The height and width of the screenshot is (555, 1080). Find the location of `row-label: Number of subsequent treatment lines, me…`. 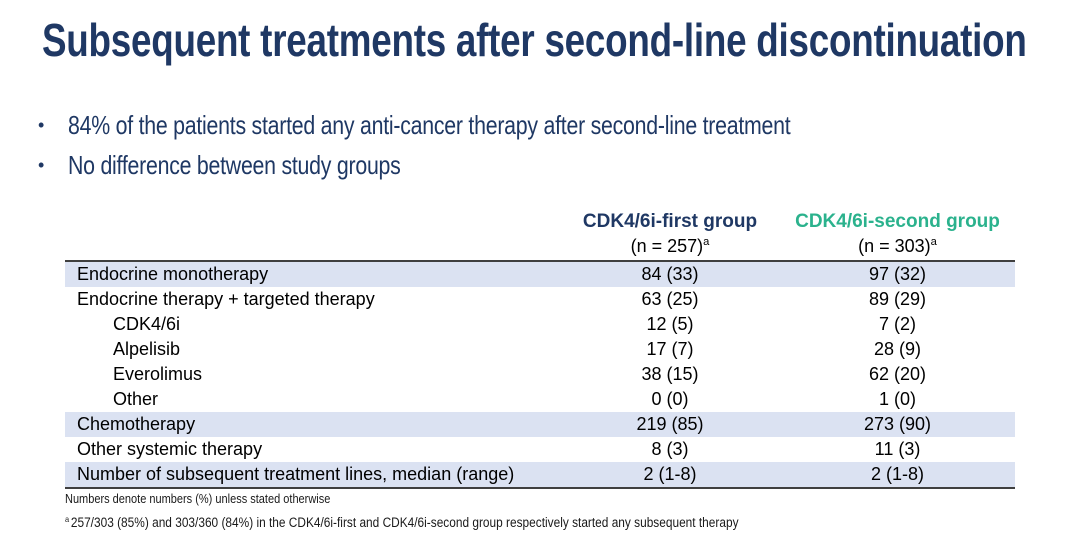

row-label: Number of subsequent treatment lines, me… is located at coordinates (312, 475).